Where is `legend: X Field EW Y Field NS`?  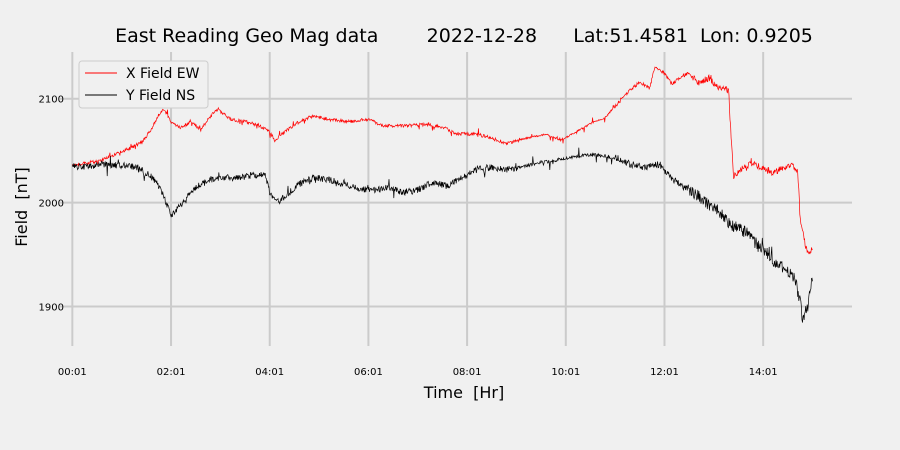
legend: X Field EW Y Field NS is located at coordinates (143, 84).